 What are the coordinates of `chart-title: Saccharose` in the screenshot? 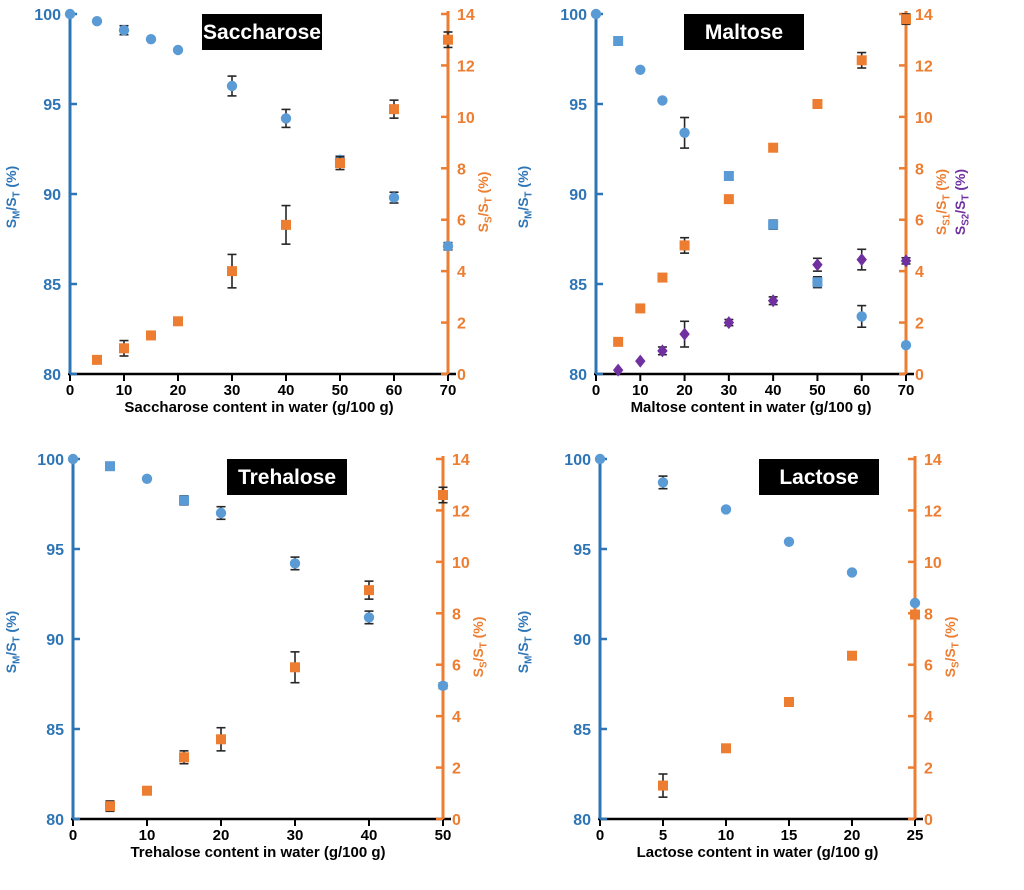 It's located at (262, 32).